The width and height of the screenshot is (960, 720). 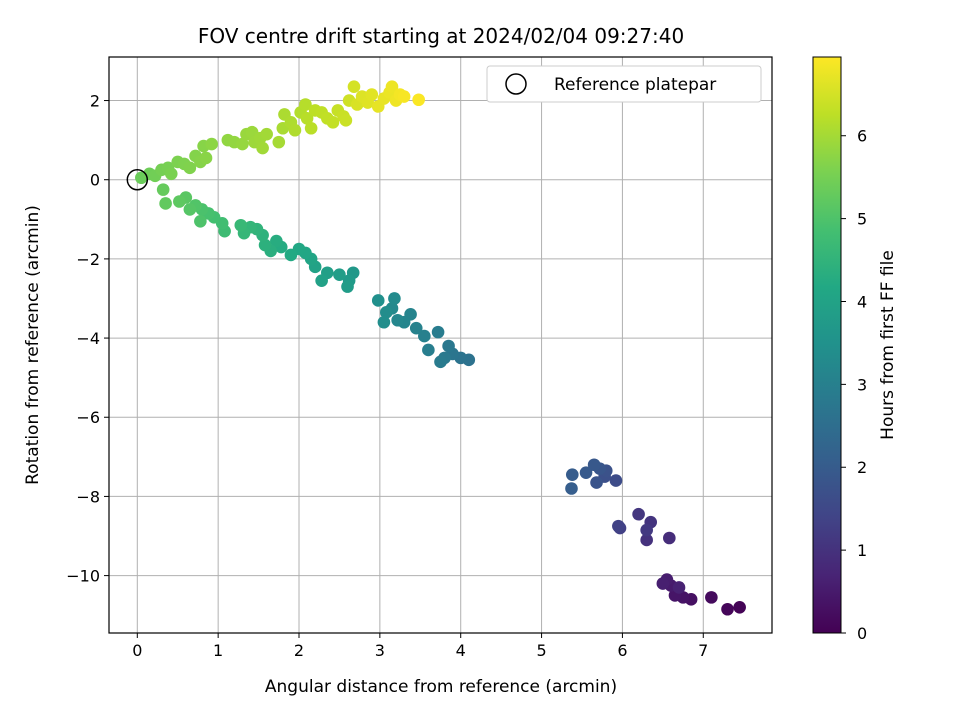 What do you see at coordinates (461, 650) in the screenshot?
I see `x-tick-label: 4` at bounding box center [461, 650].